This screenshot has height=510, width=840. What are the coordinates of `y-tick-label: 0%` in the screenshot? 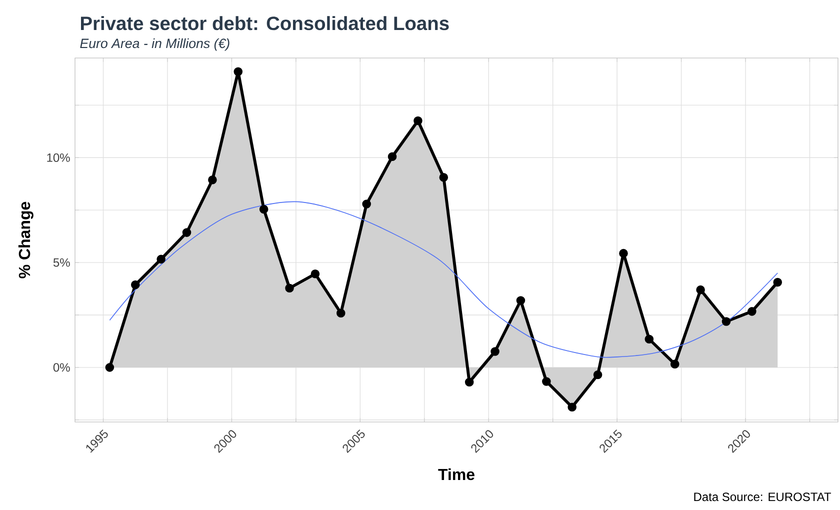 It's located at (61, 367).